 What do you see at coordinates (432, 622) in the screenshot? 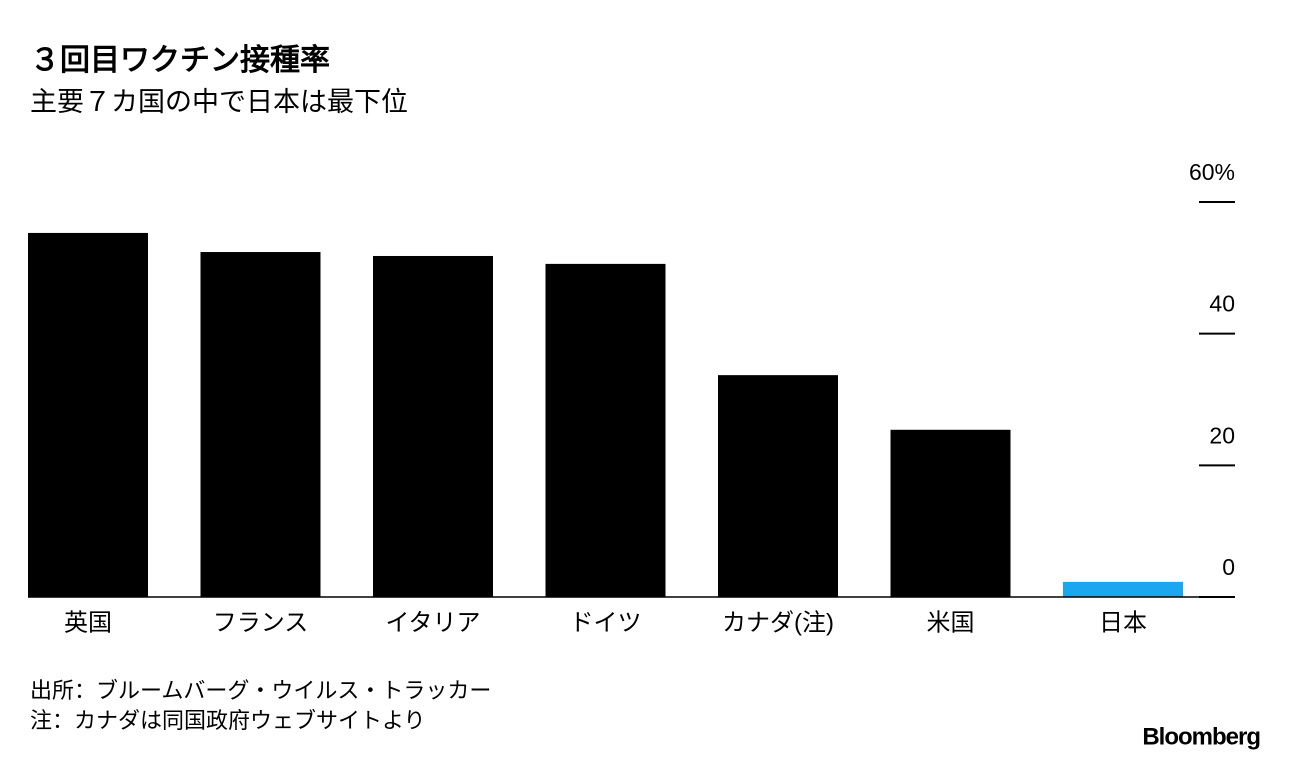
I see `x-tick-label: イタリア` at bounding box center [432, 622].